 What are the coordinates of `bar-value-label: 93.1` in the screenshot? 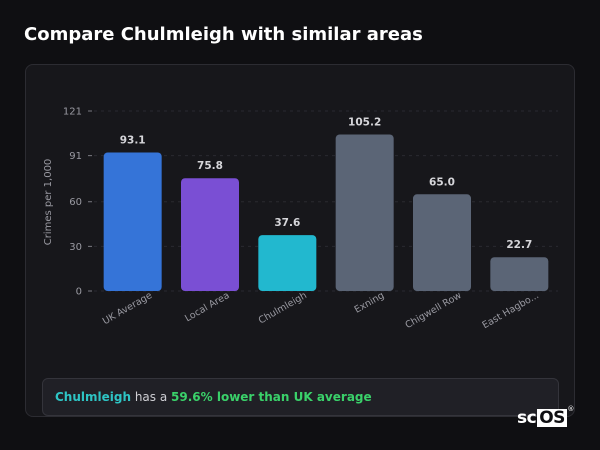 It's located at (133, 141).